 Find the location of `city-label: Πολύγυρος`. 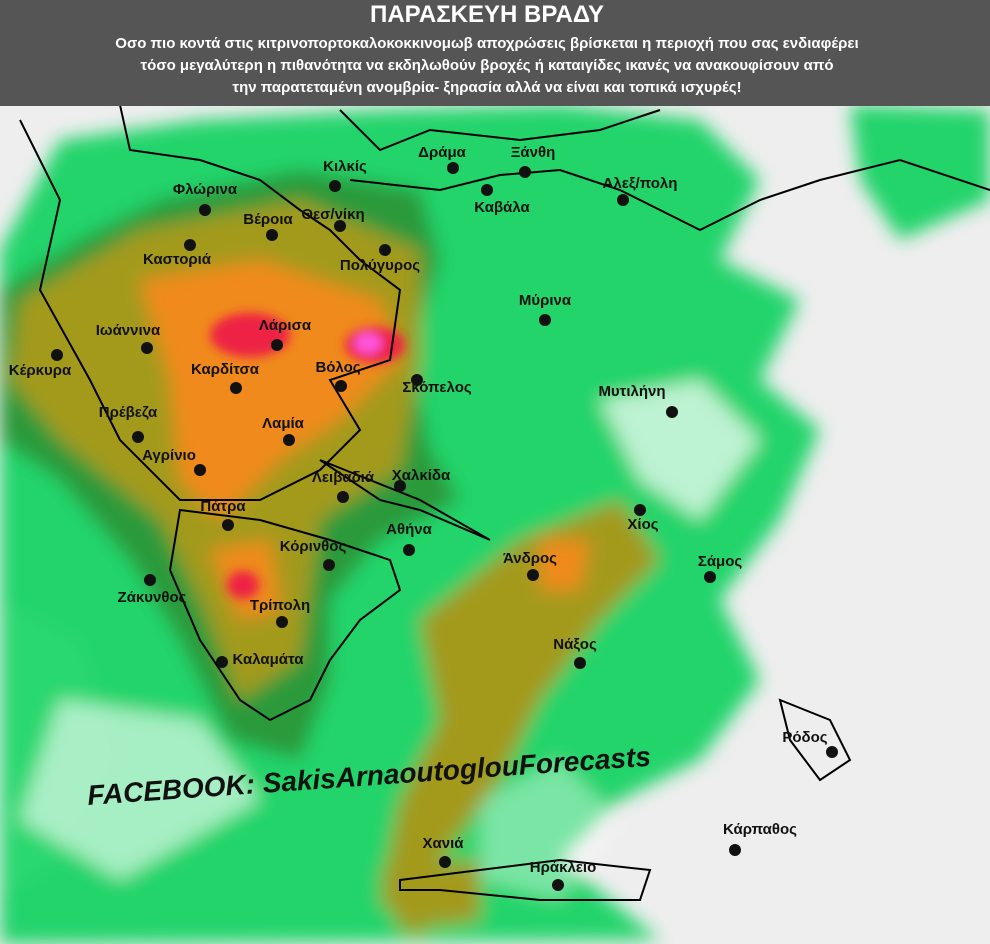

city-label: Πολύγυρος is located at coordinates (380, 265).